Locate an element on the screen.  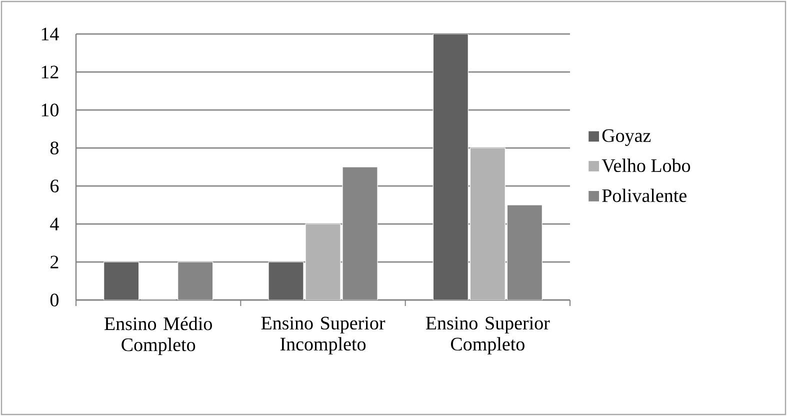
x-tick-label: Ensino Médio Completo is located at coordinates (158, 336).